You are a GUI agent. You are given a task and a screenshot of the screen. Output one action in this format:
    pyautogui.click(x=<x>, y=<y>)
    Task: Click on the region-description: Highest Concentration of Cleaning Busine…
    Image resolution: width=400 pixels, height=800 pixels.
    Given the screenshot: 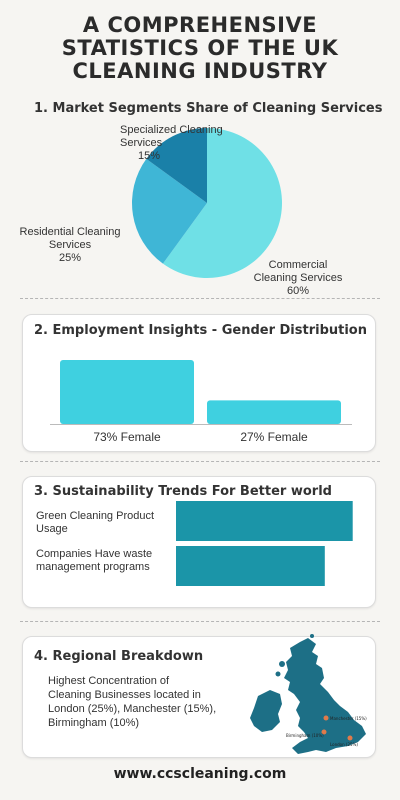 What is the action you would take?
    pyautogui.click(x=148, y=702)
    